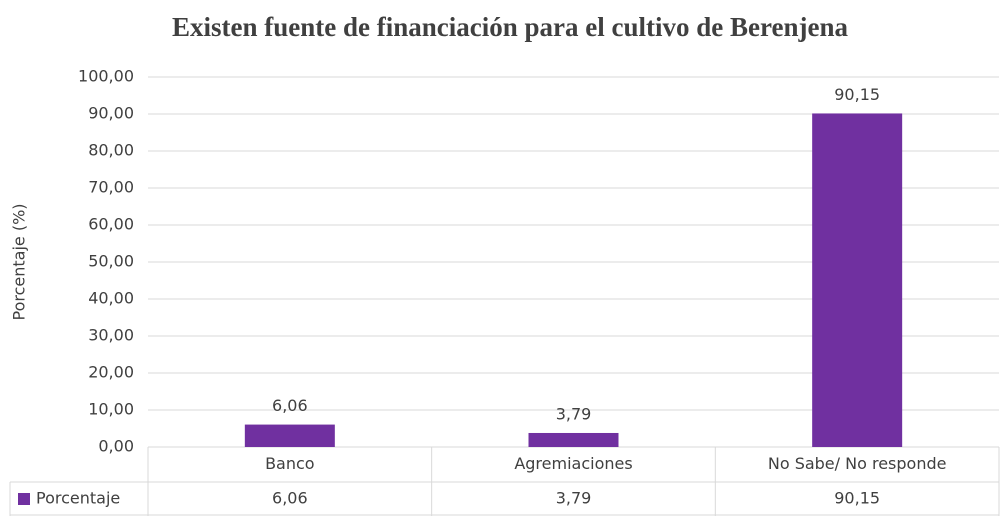  Describe the element at coordinates (111, 335) in the screenshot. I see `y-tick-label: 30,00` at that location.